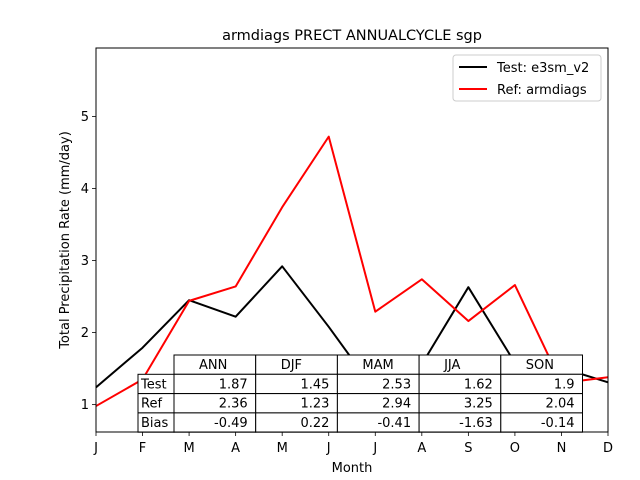 The height and width of the screenshot is (480, 640). What do you see at coordinates (608, 448) in the screenshot?
I see `x-tick-label: D` at bounding box center [608, 448].